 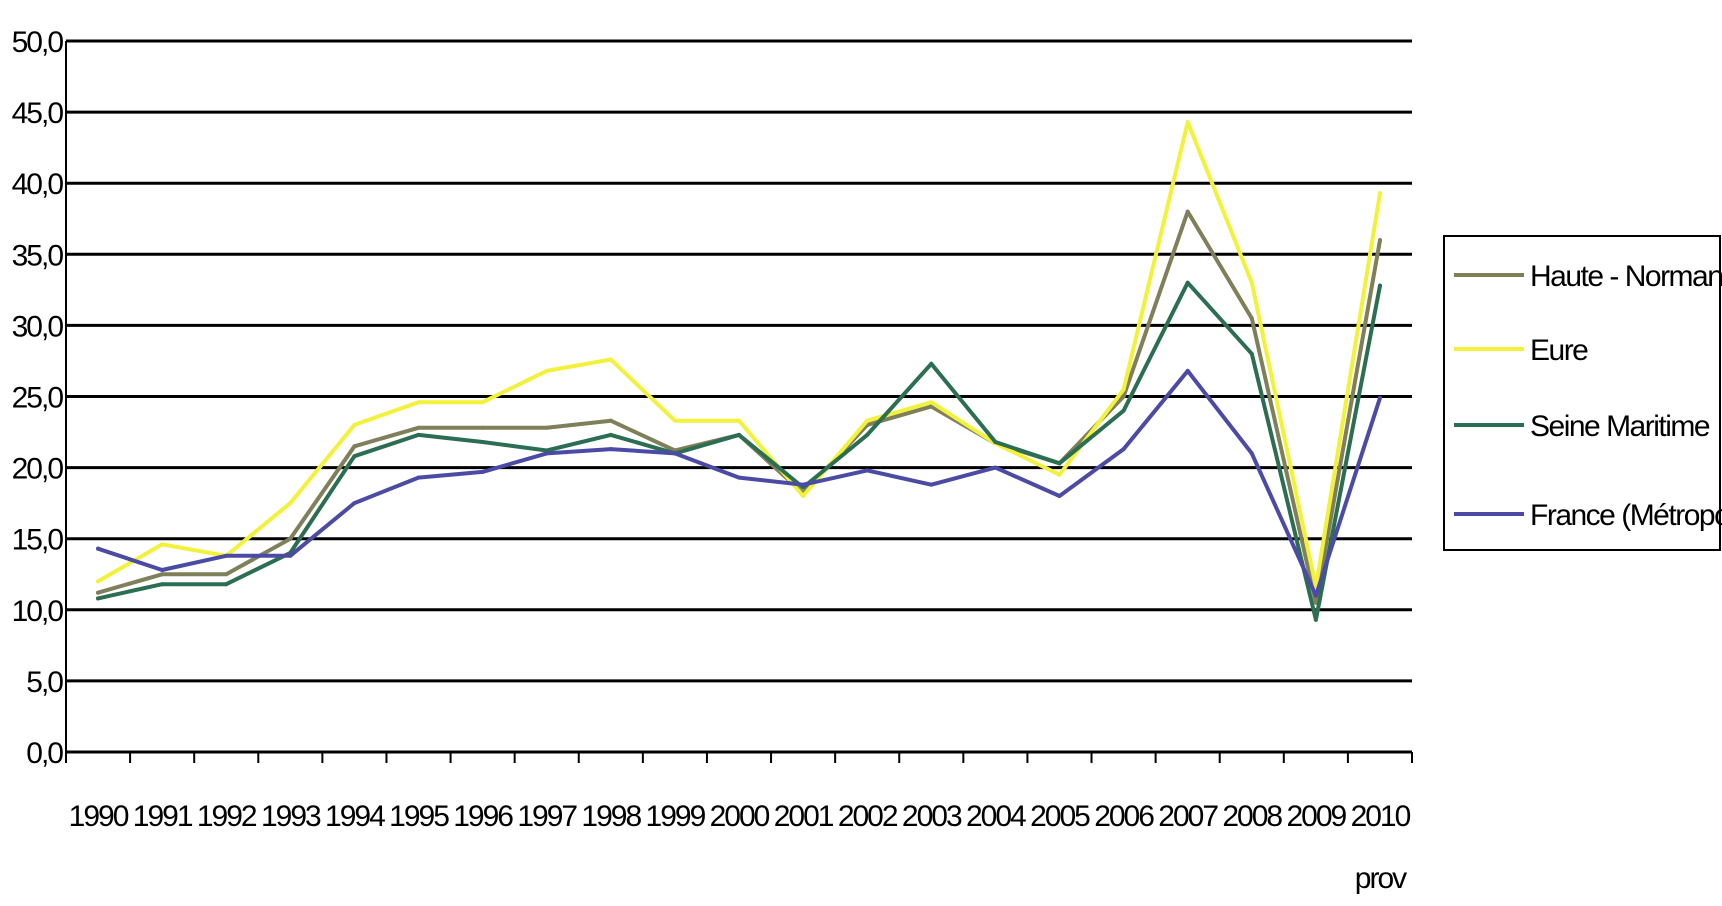 What do you see at coordinates (38, 255) in the screenshot?
I see `y-tick-label: 35,0` at bounding box center [38, 255].